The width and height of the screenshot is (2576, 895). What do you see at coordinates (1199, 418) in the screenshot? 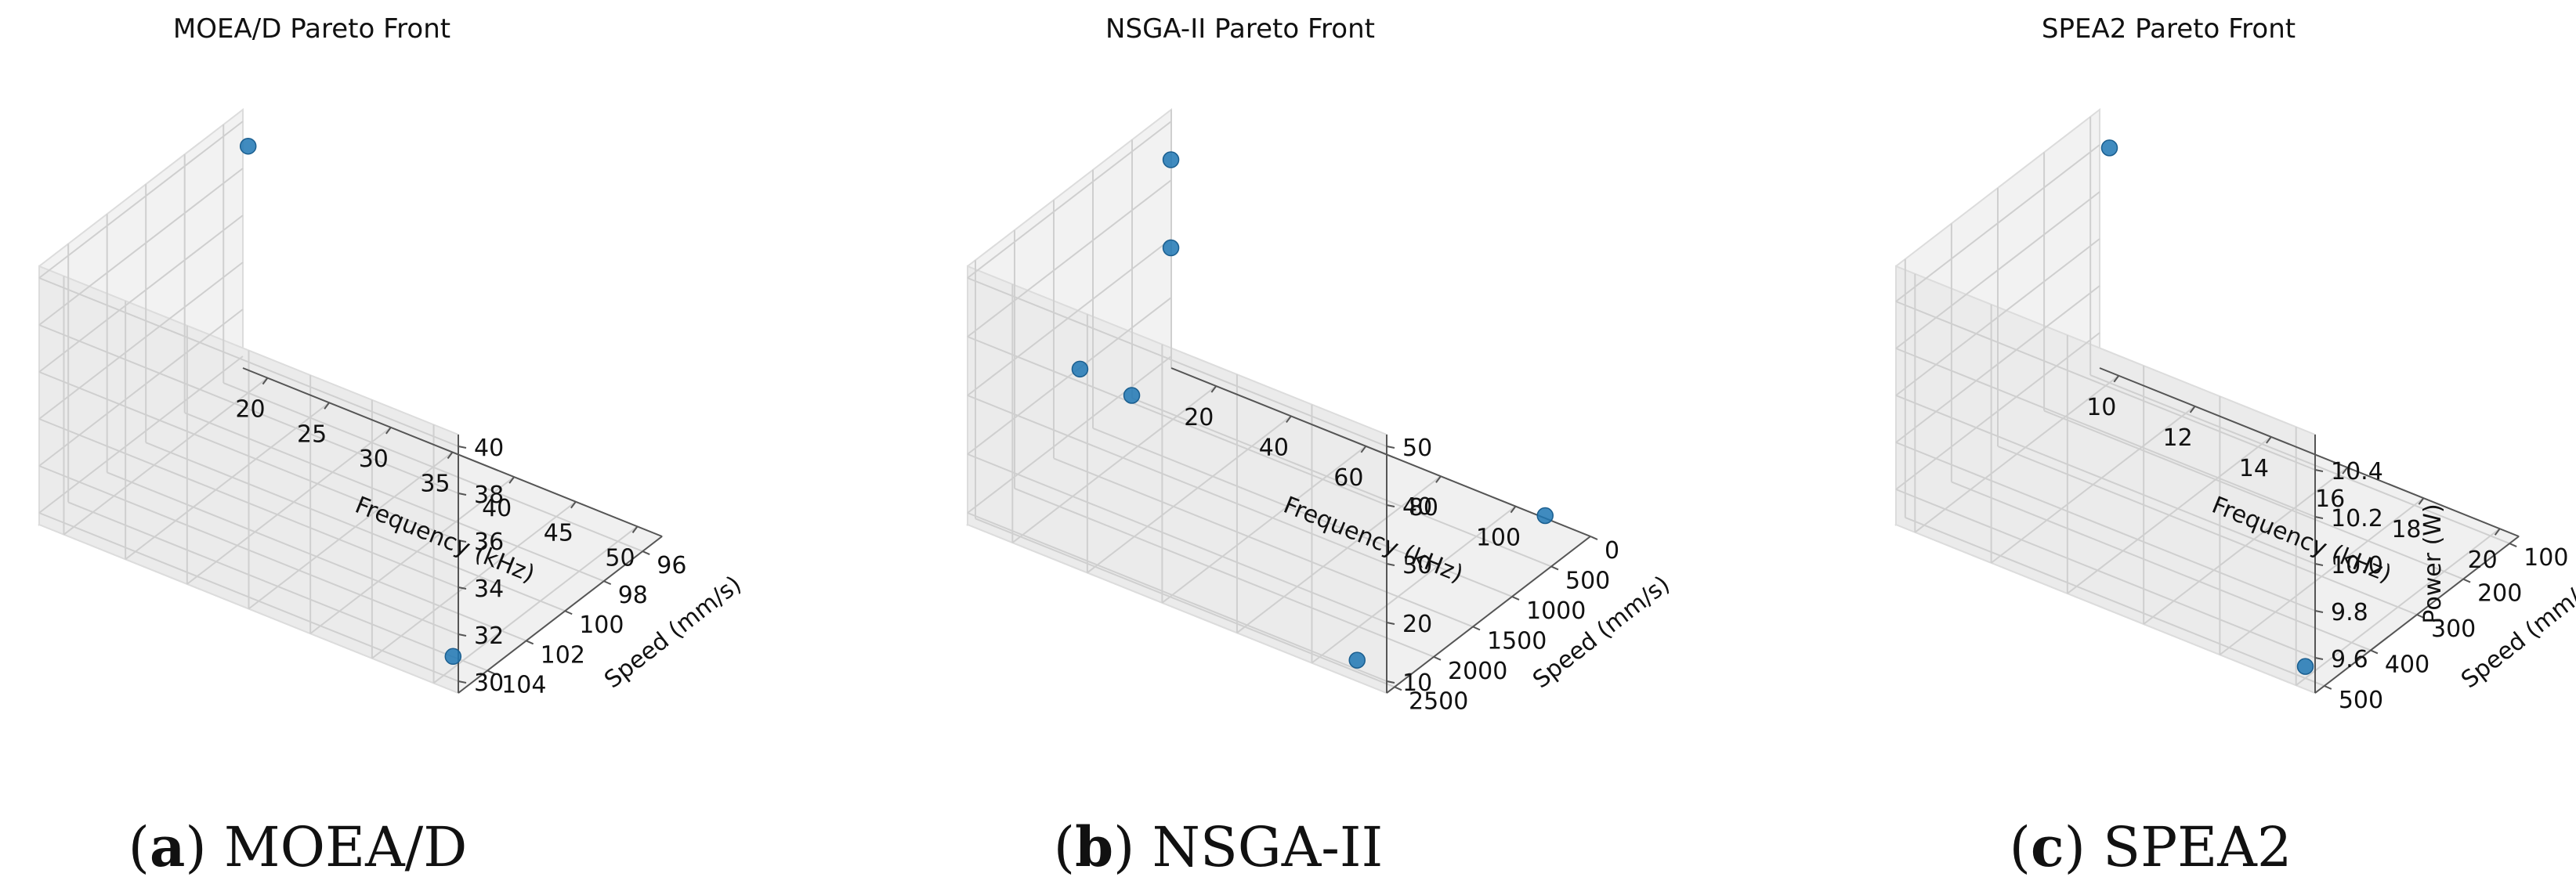
I see `x-tick-label: 20` at bounding box center [1199, 418].